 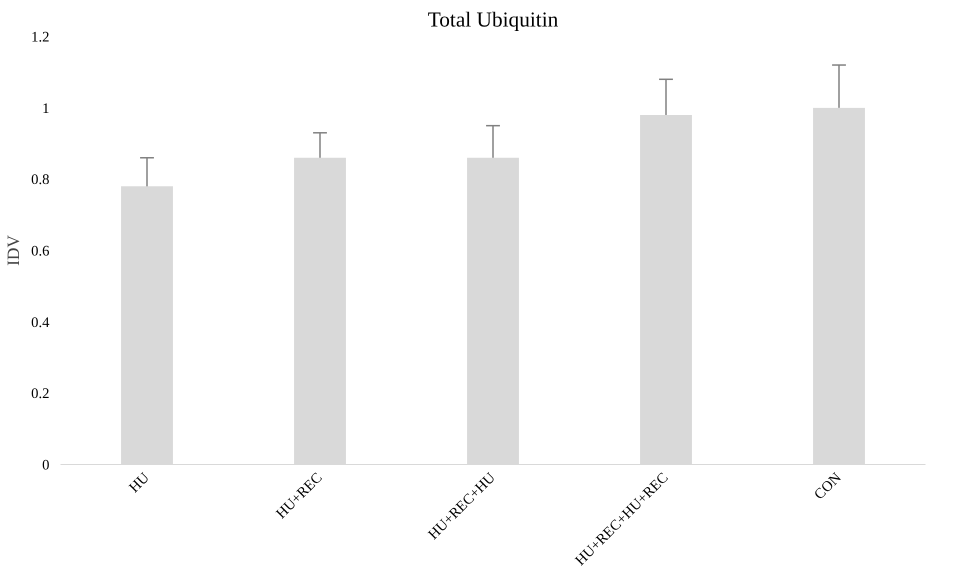 What do you see at coordinates (14, 250) in the screenshot?
I see `y-axis-title: IDV` at bounding box center [14, 250].